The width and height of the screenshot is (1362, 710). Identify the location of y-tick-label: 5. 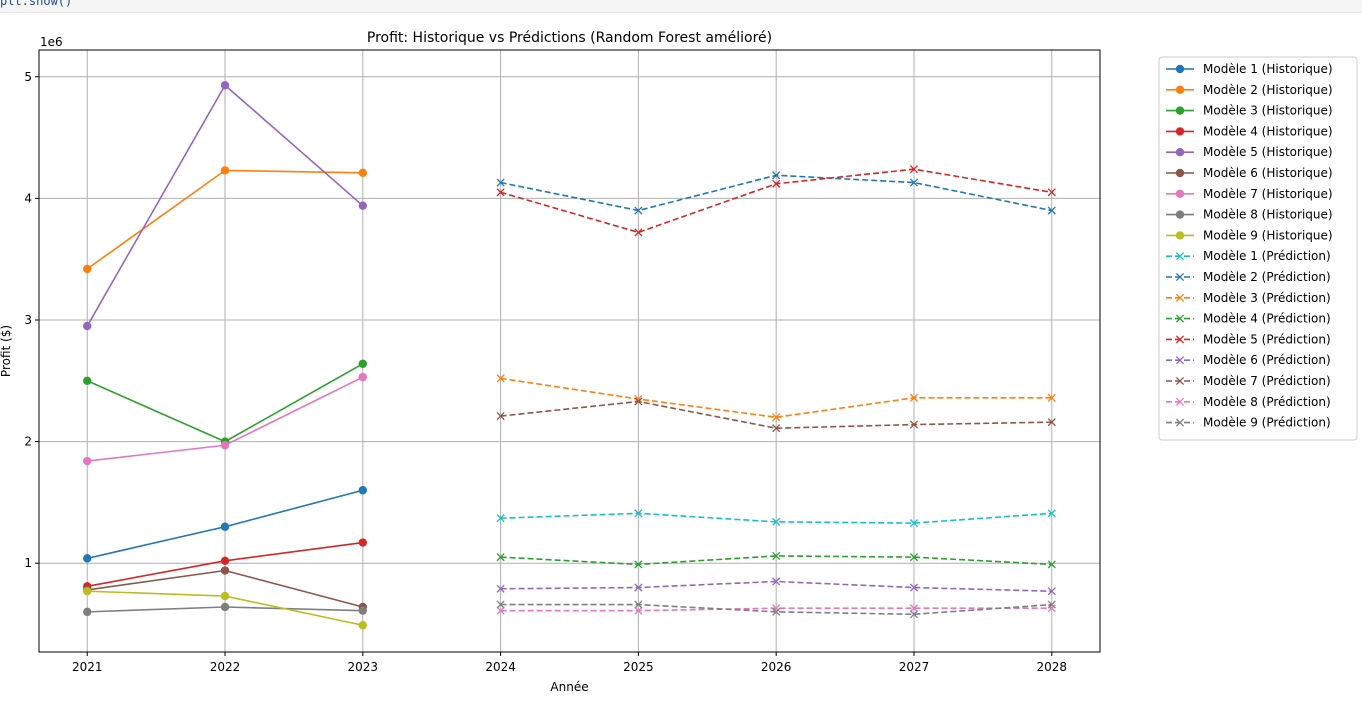
(28, 77).